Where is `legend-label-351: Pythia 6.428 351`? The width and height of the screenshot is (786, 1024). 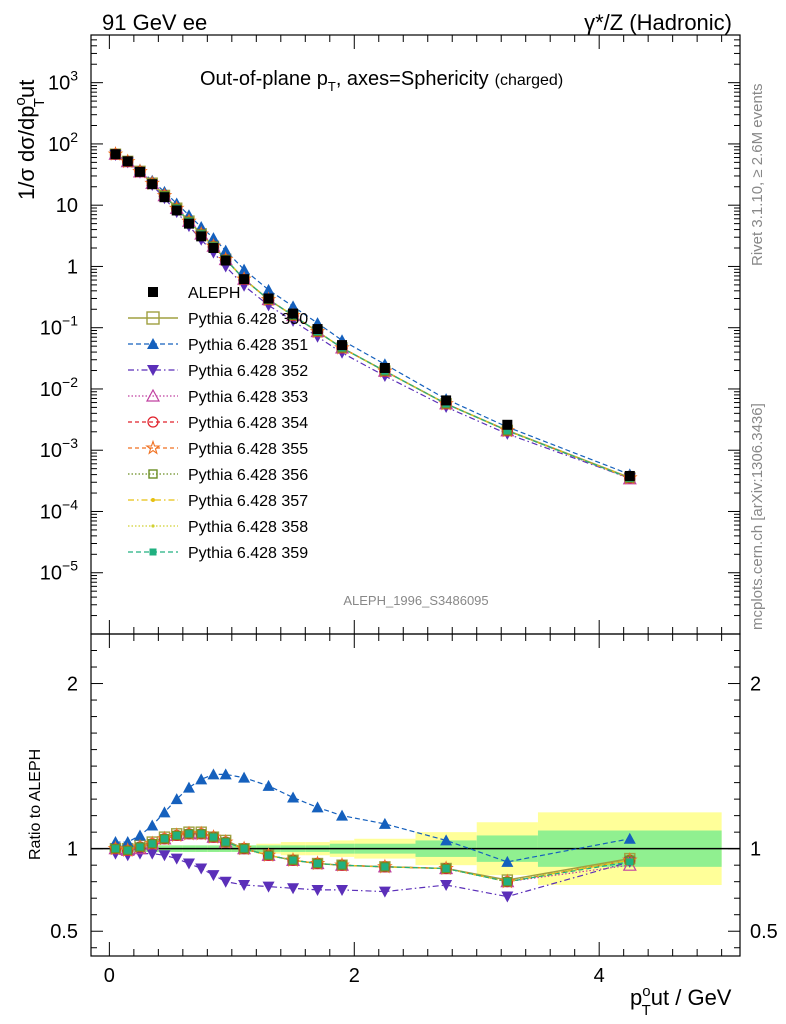
legend-label-351: Pythia 6.428 351 is located at coordinates (248, 345).